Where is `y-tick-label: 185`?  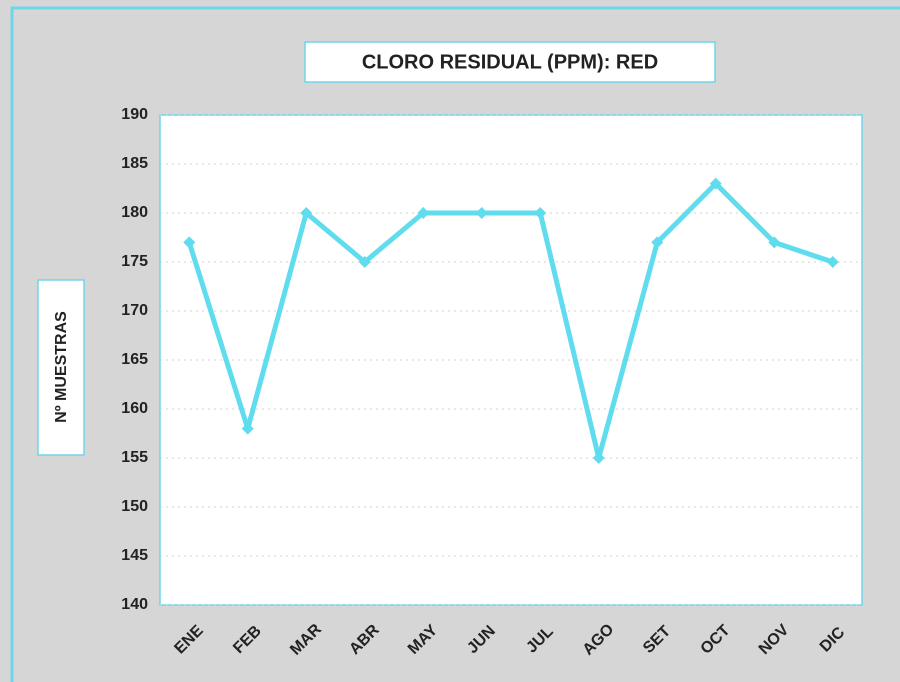 y-tick-label: 185 is located at coordinates (134, 163).